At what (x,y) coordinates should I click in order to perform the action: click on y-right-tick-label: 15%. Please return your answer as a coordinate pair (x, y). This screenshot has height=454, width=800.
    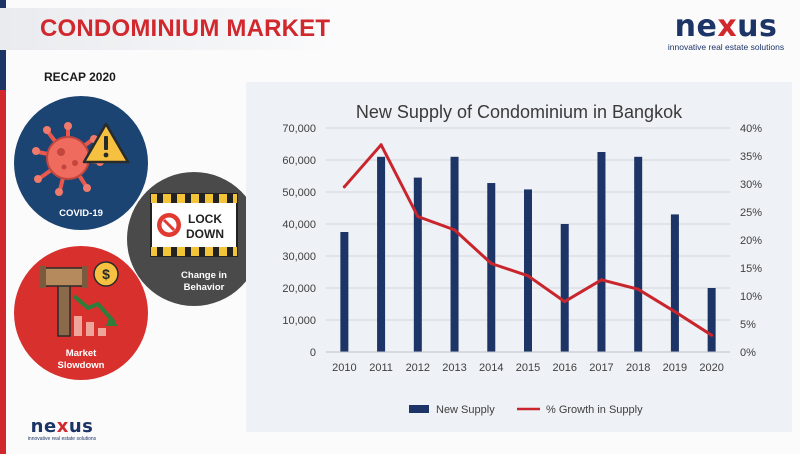
    Looking at the image, I should click on (751, 269).